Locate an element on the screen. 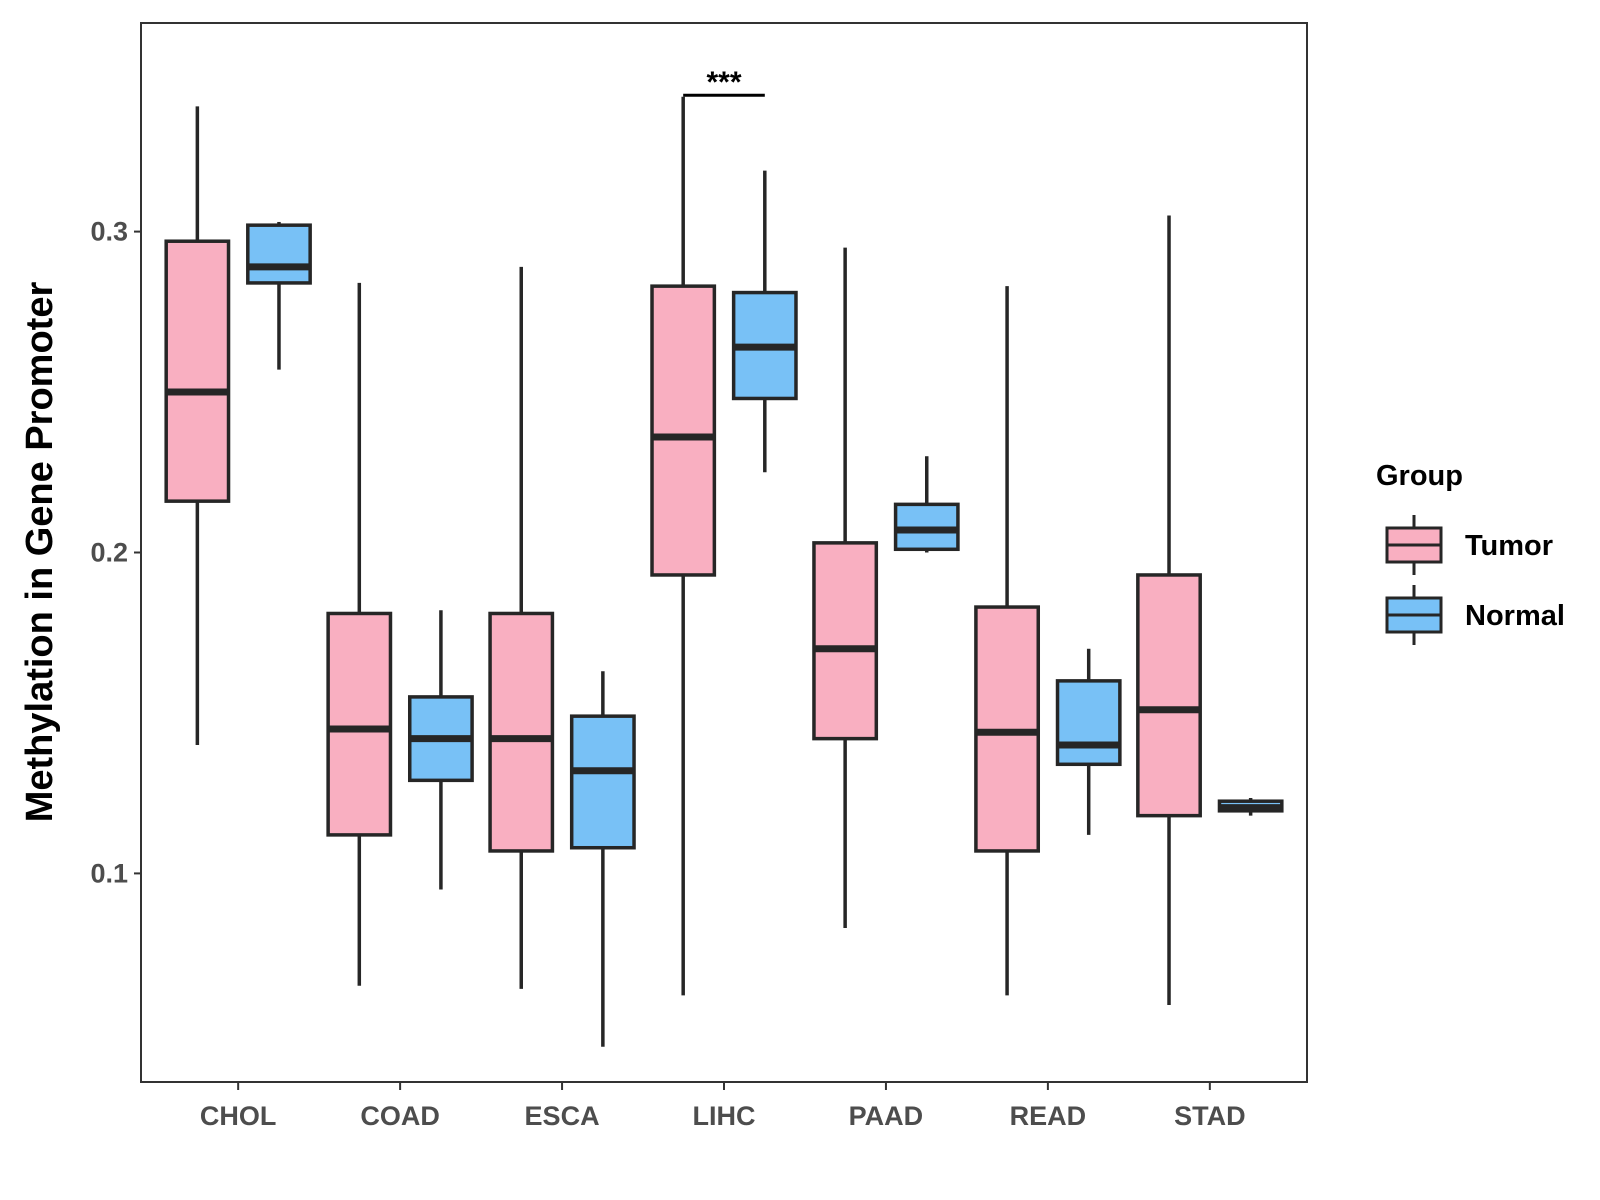  legend: Group Tumor Normal is located at coordinates (1470, 552).